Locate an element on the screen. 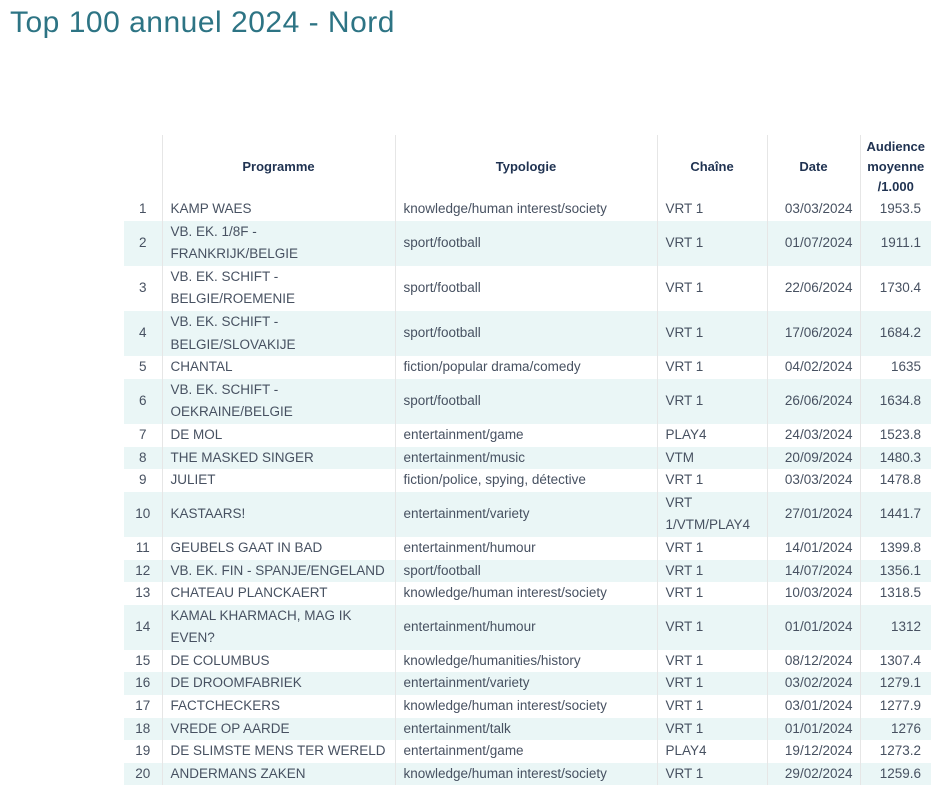 The width and height of the screenshot is (931, 785). cell-programme: VREDE OP AARDE is located at coordinates (278, 729).